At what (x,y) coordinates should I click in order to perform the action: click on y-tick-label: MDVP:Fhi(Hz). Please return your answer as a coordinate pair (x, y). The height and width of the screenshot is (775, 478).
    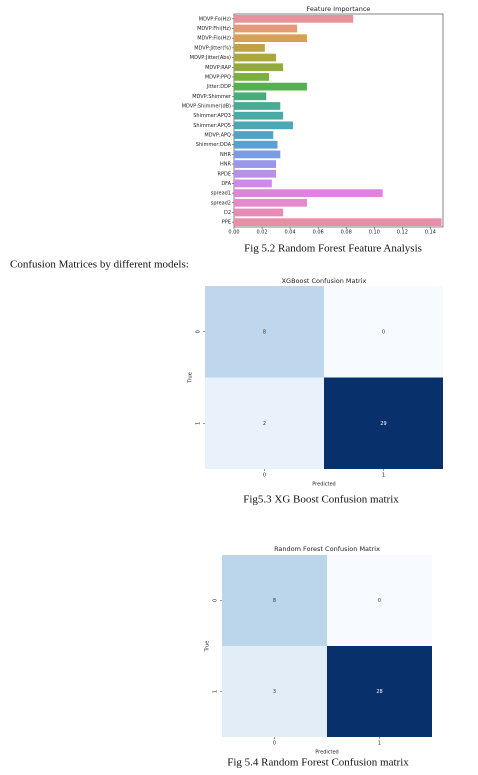
    Looking at the image, I should click on (214, 29).